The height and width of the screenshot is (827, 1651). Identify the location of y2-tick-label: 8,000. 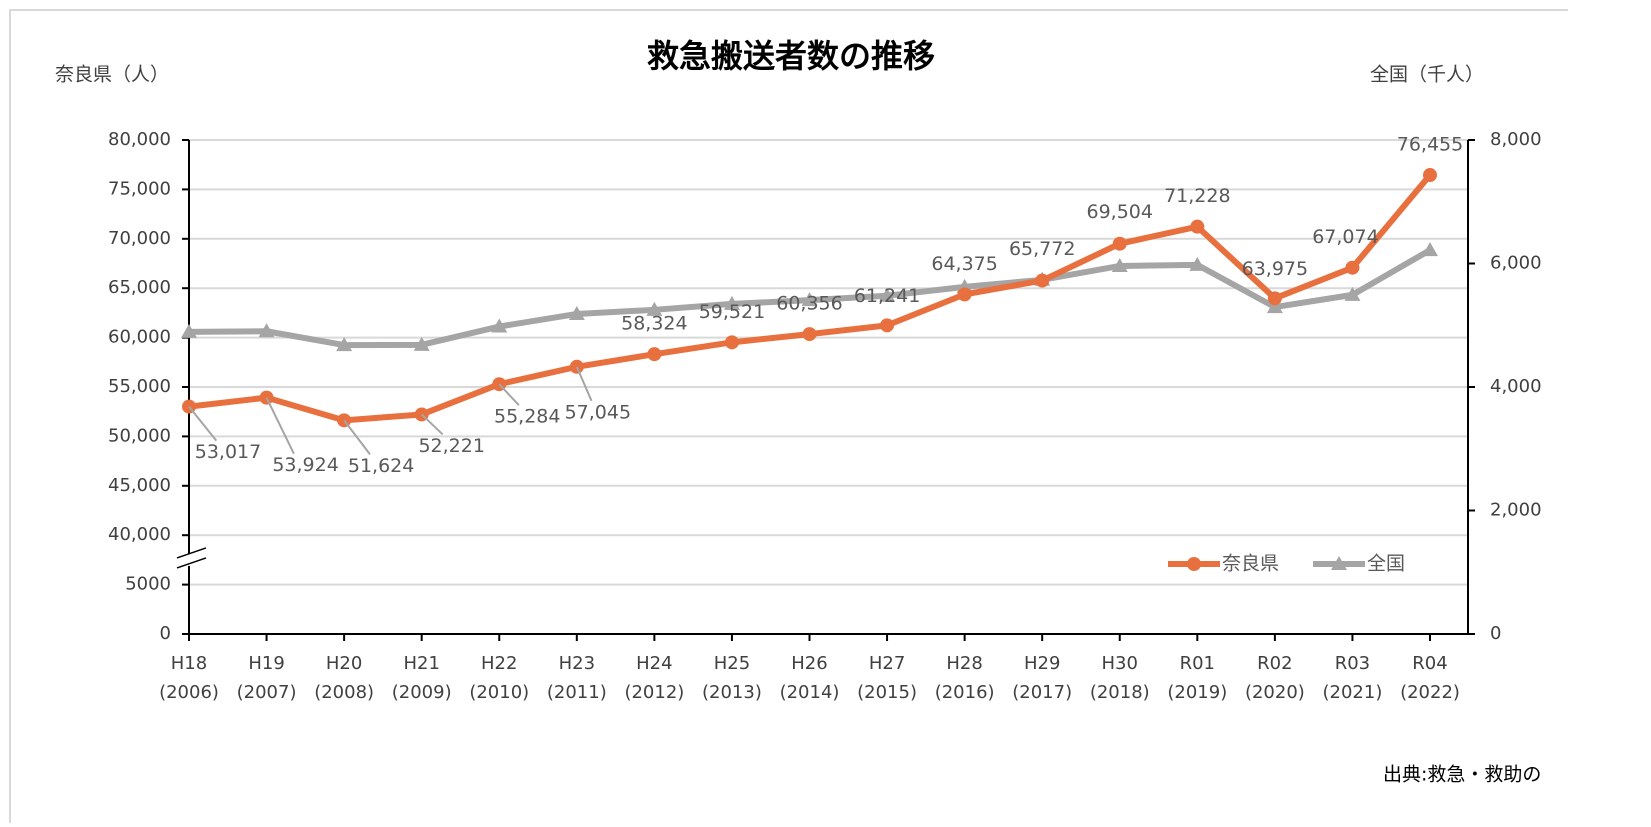
(1516, 139).